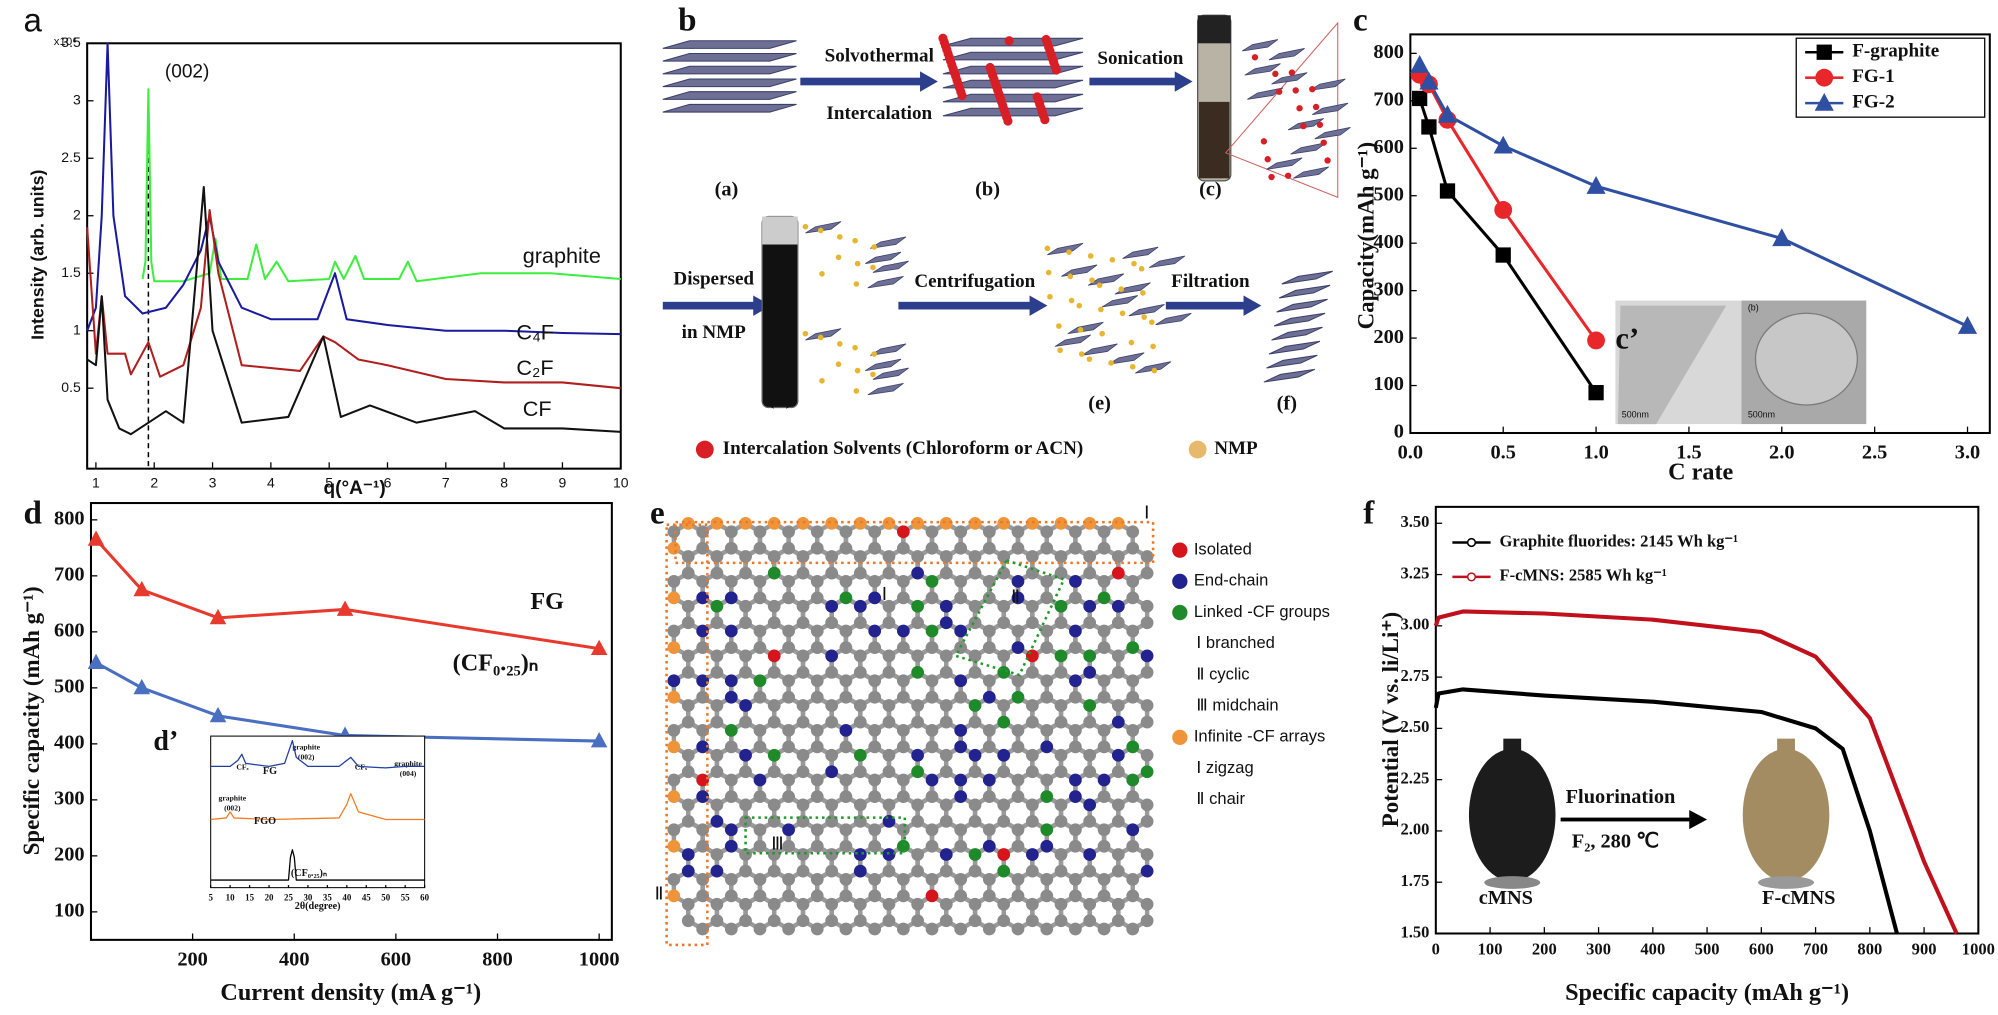 The width and height of the screenshot is (1998, 1015). I want to click on y-tick-label: 500, so click(69, 687).